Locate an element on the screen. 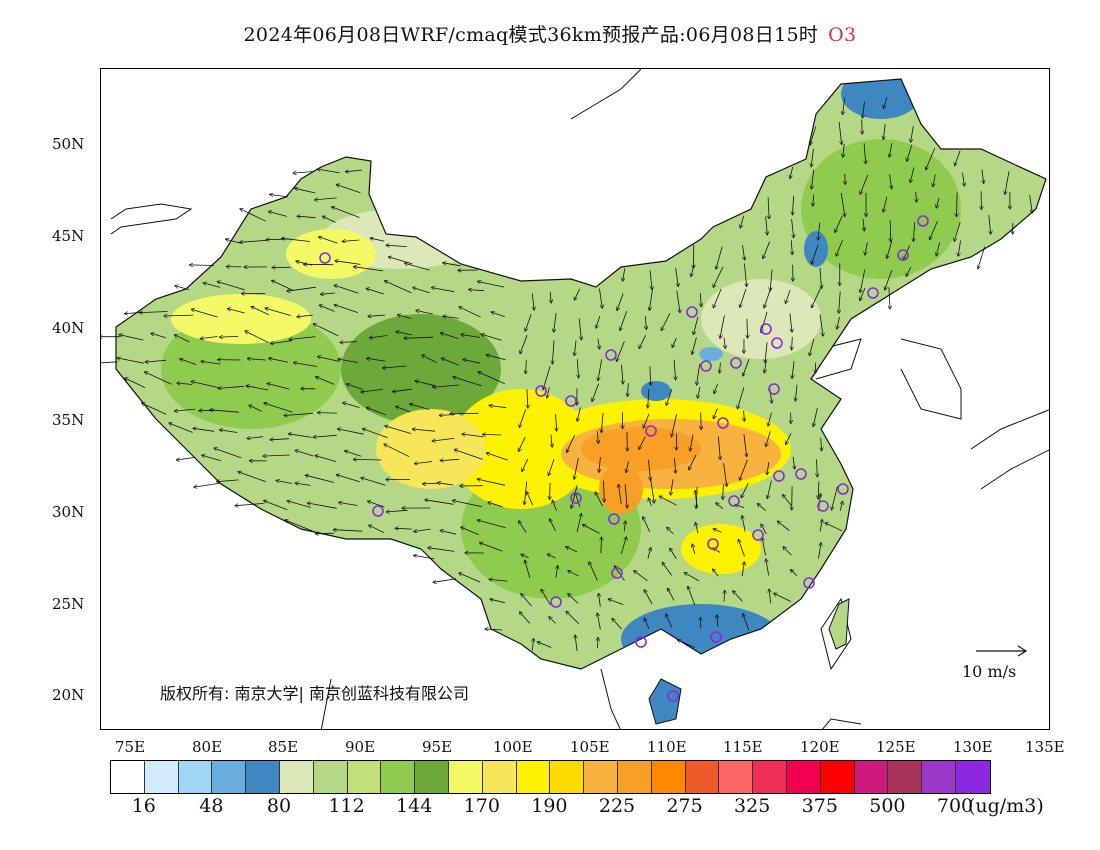  color-scale-tick: 48 is located at coordinates (211, 806).